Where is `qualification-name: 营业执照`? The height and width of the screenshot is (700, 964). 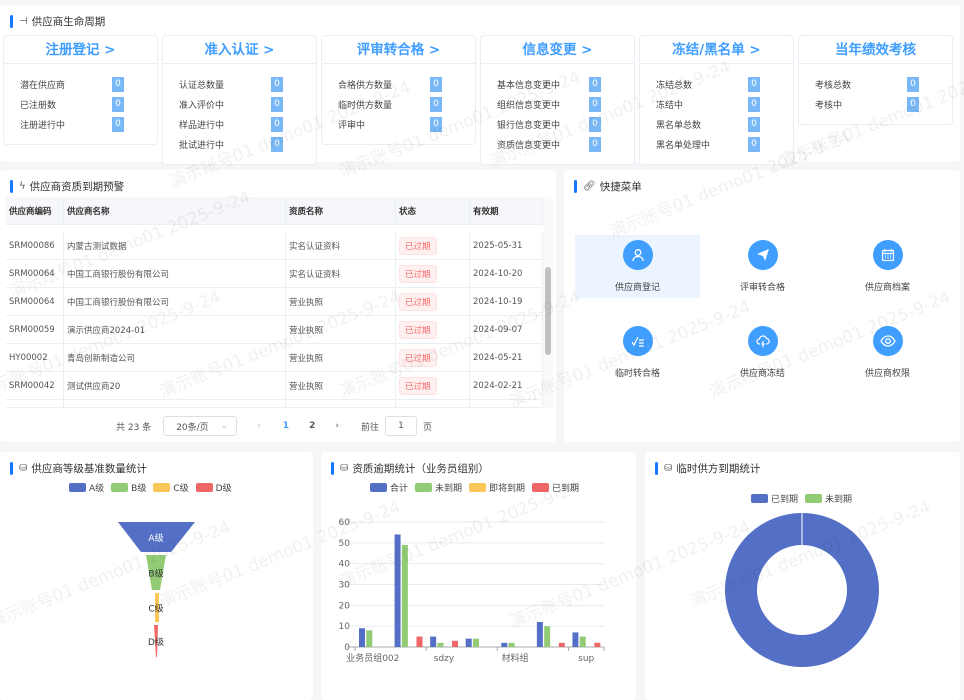
qualification-name: 营业执照 is located at coordinates (341, 385).